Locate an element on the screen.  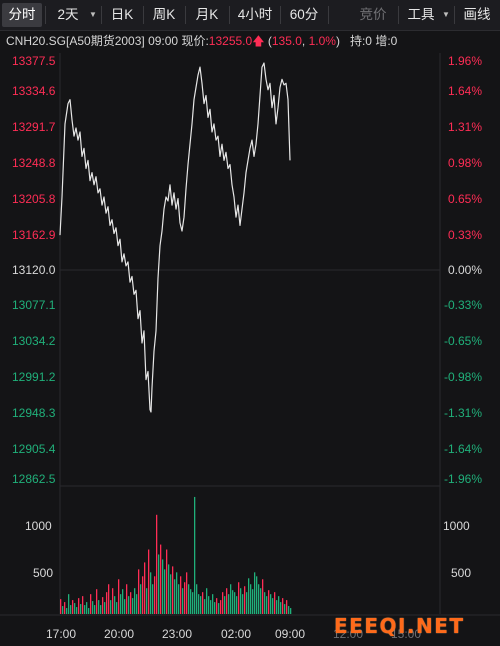
price-tick: 13334.6 is located at coordinates (34, 91).